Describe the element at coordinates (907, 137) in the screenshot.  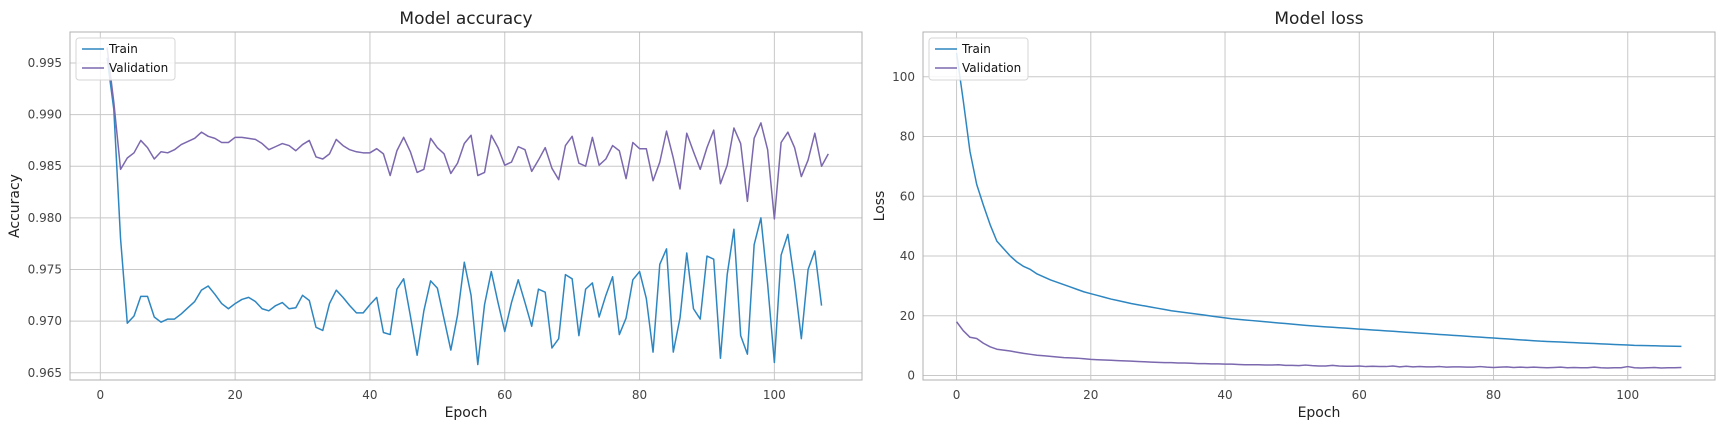
I see `y-tick-label: 80` at that location.